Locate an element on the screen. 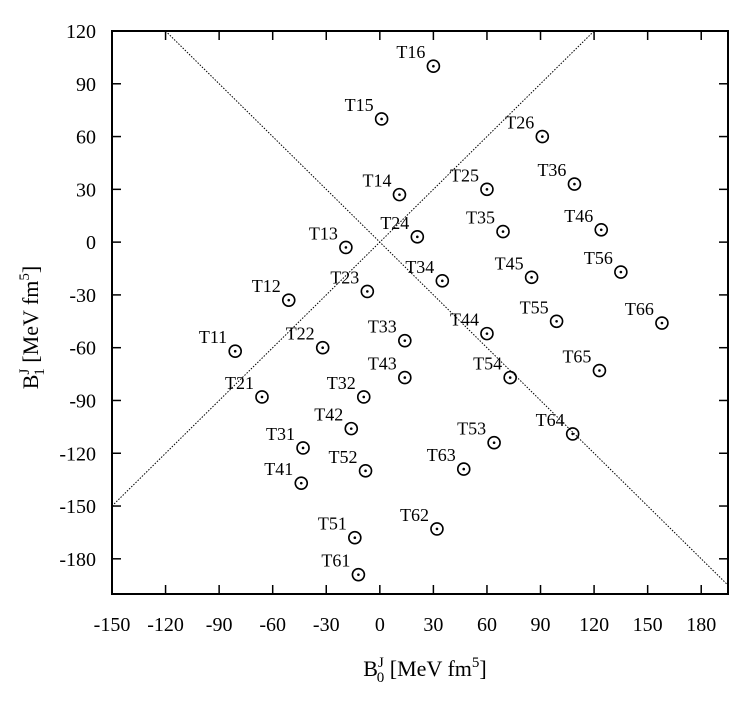 This screenshot has height=708, width=750. data-point-t33: T33 is located at coordinates (390, 332).